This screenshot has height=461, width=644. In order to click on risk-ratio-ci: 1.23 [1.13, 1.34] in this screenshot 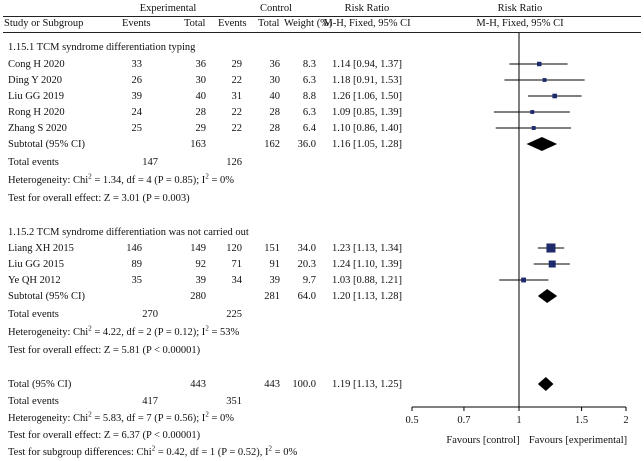, I will do `click(367, 248)`.